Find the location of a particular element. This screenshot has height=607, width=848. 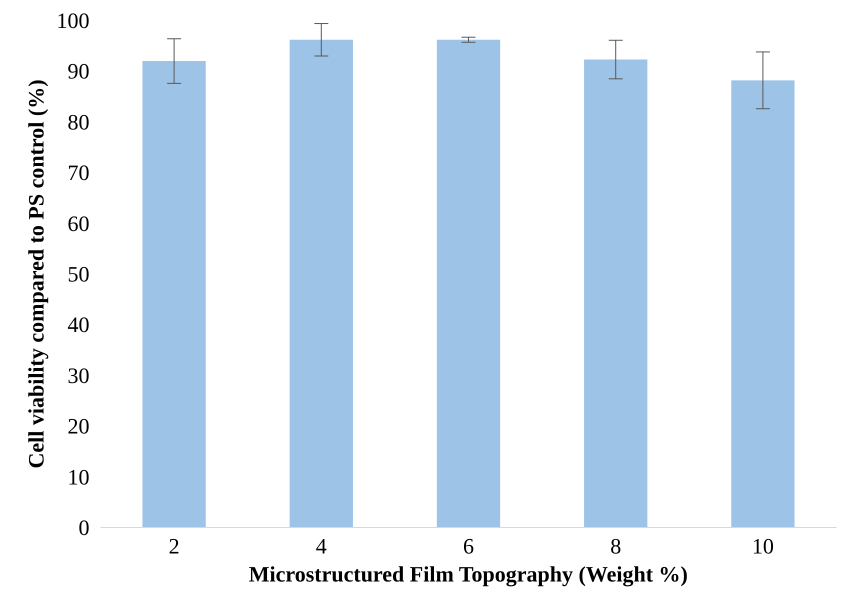

x-axis-title: Microstructured Film Topography (Weight %) is located at coordinates (468, 574).